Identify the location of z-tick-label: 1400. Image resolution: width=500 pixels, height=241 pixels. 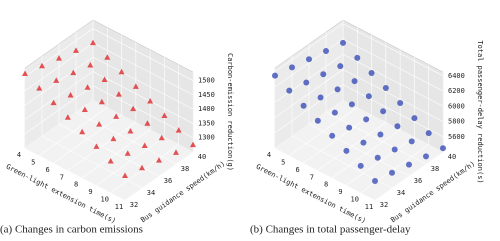
(206, 109).